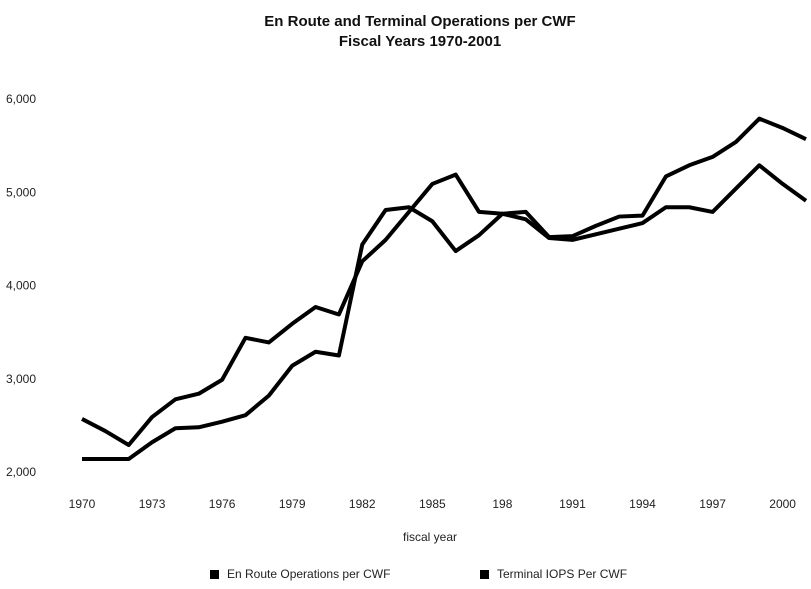 The height and width of the screenshot is (589, 811). What do you see at coordinates (712, 504) in the screenshot?
I see `x-tick-label: 1997` at bounding box center [712, 504].